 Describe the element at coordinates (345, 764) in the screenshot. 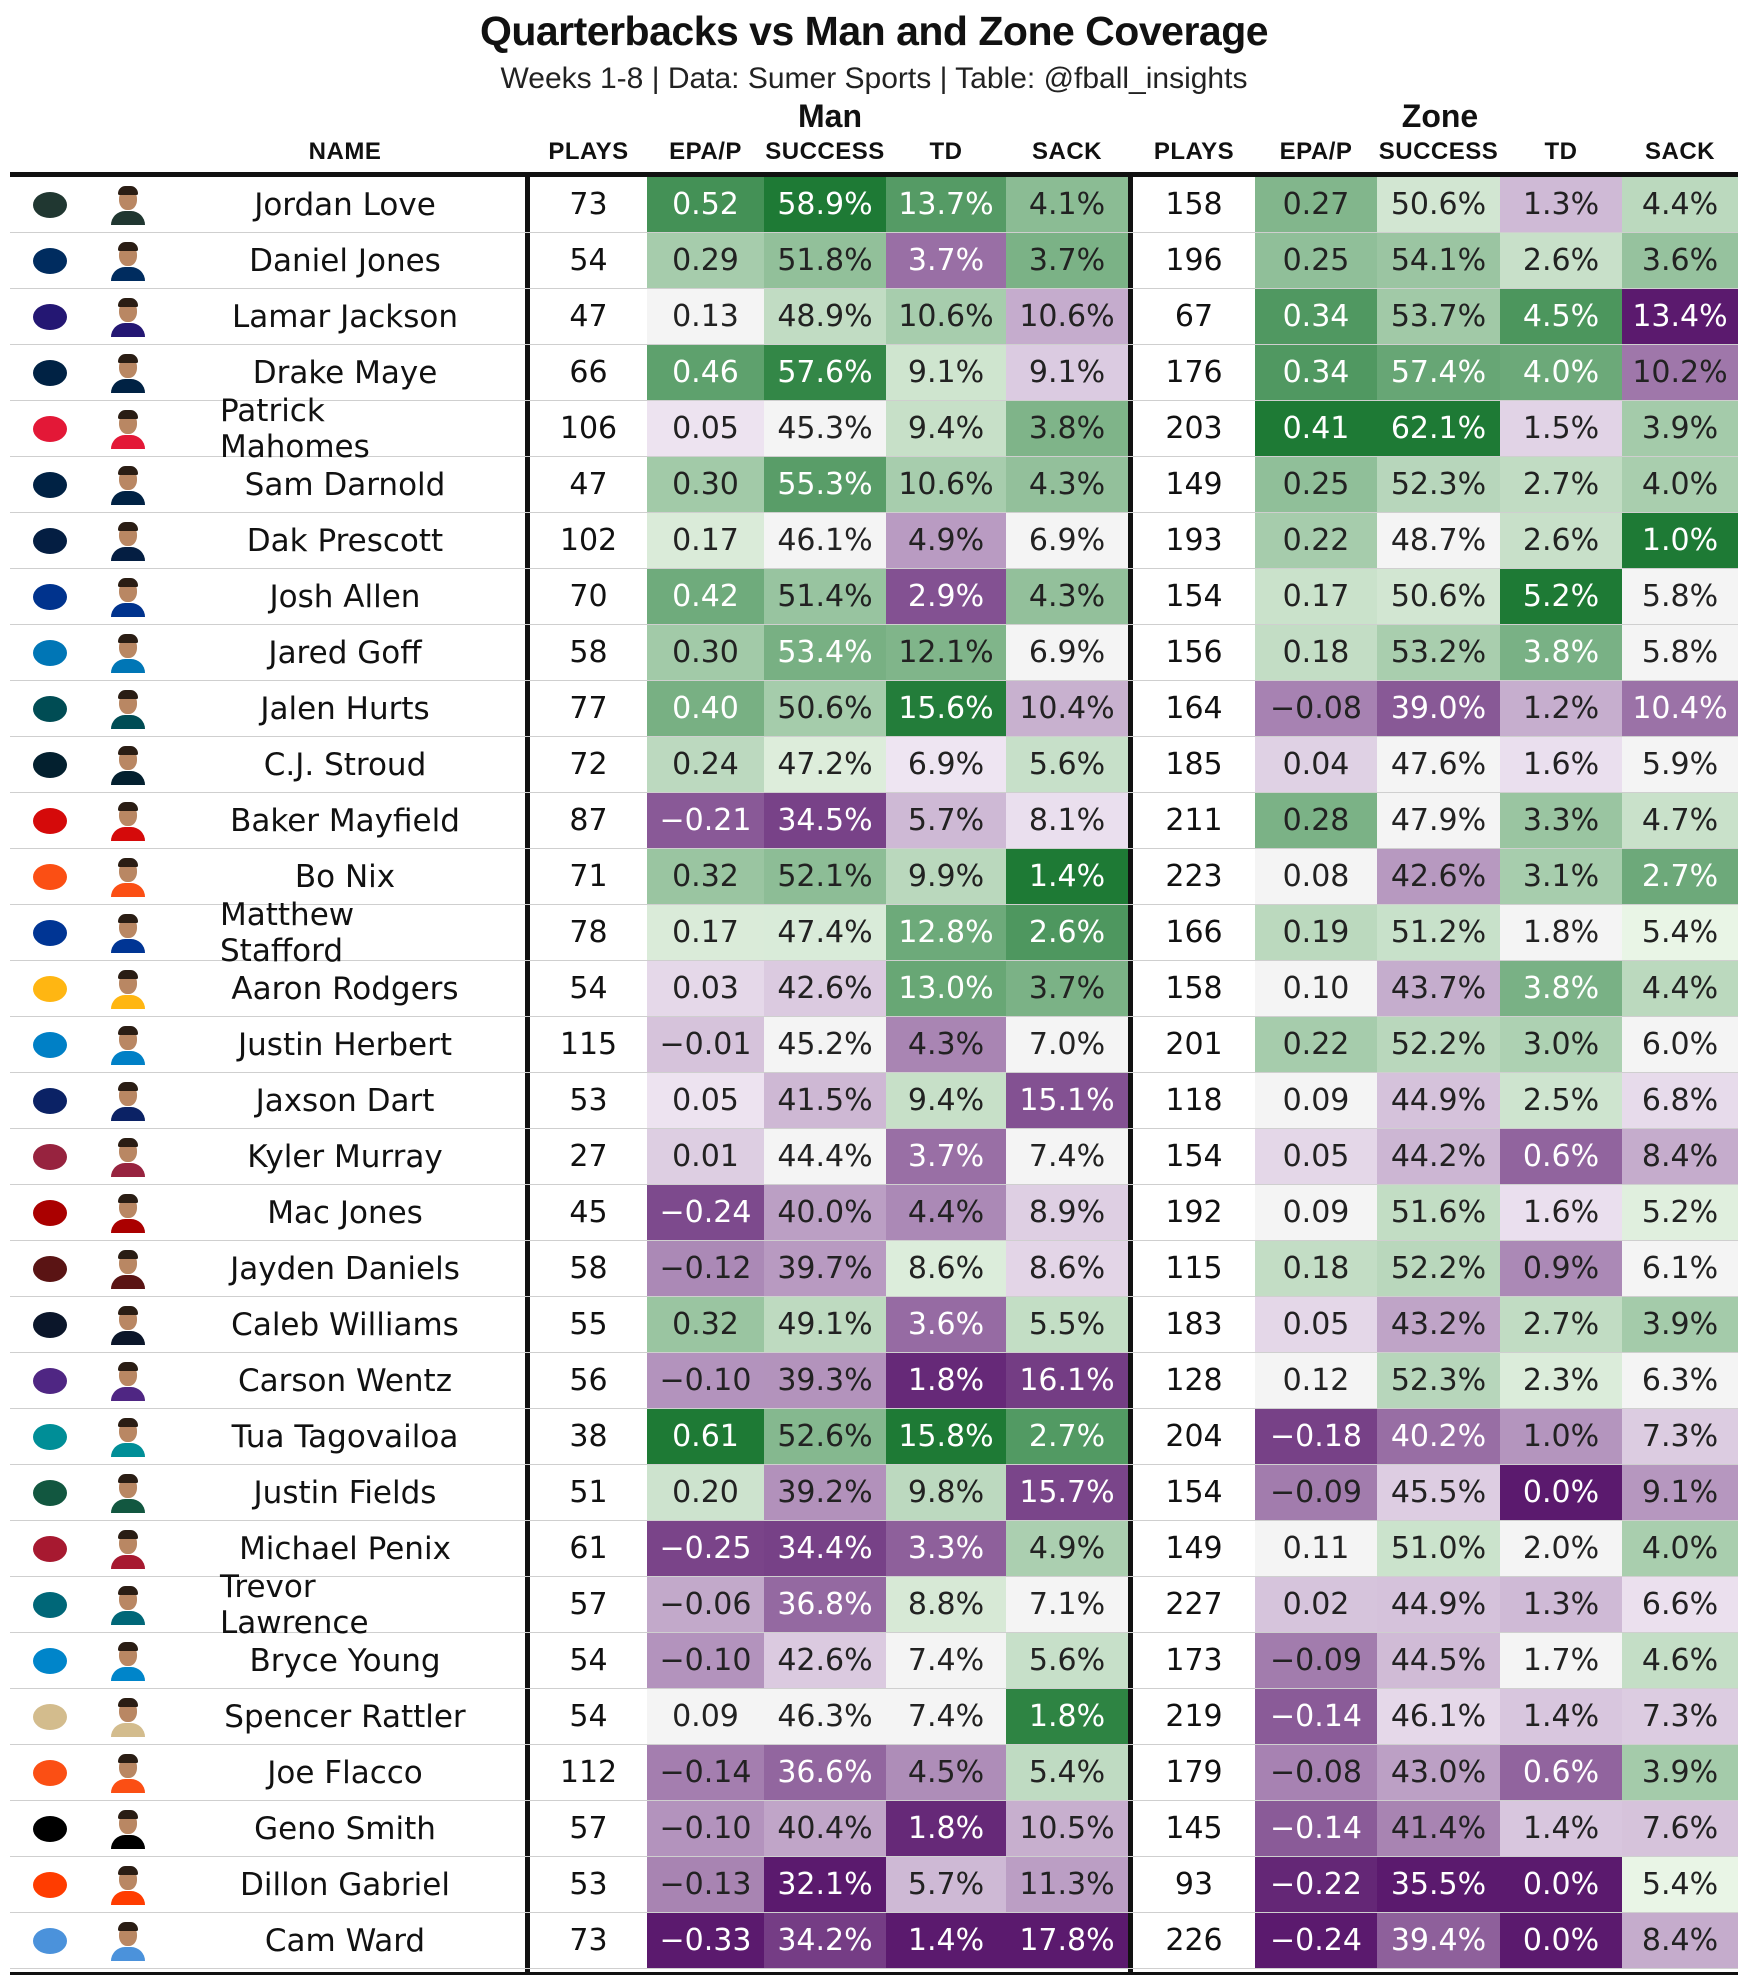

I see `player-name: C.J. Stroud` at that location.